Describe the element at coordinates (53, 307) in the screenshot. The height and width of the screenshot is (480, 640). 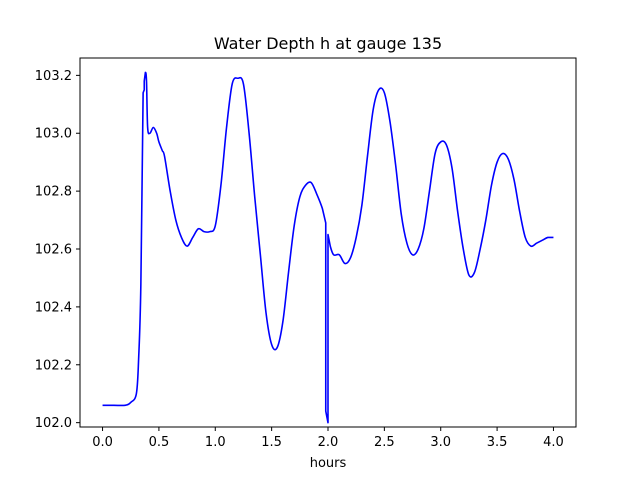
I see `y-tick-label: 102.4` at that location.